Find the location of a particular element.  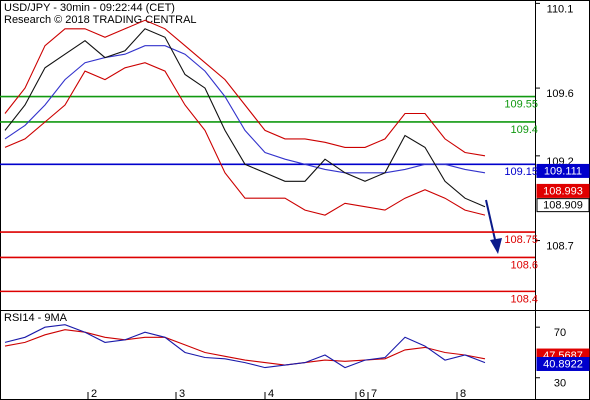

y-tick-label: 110.1 is located at coordinates (560, 9).